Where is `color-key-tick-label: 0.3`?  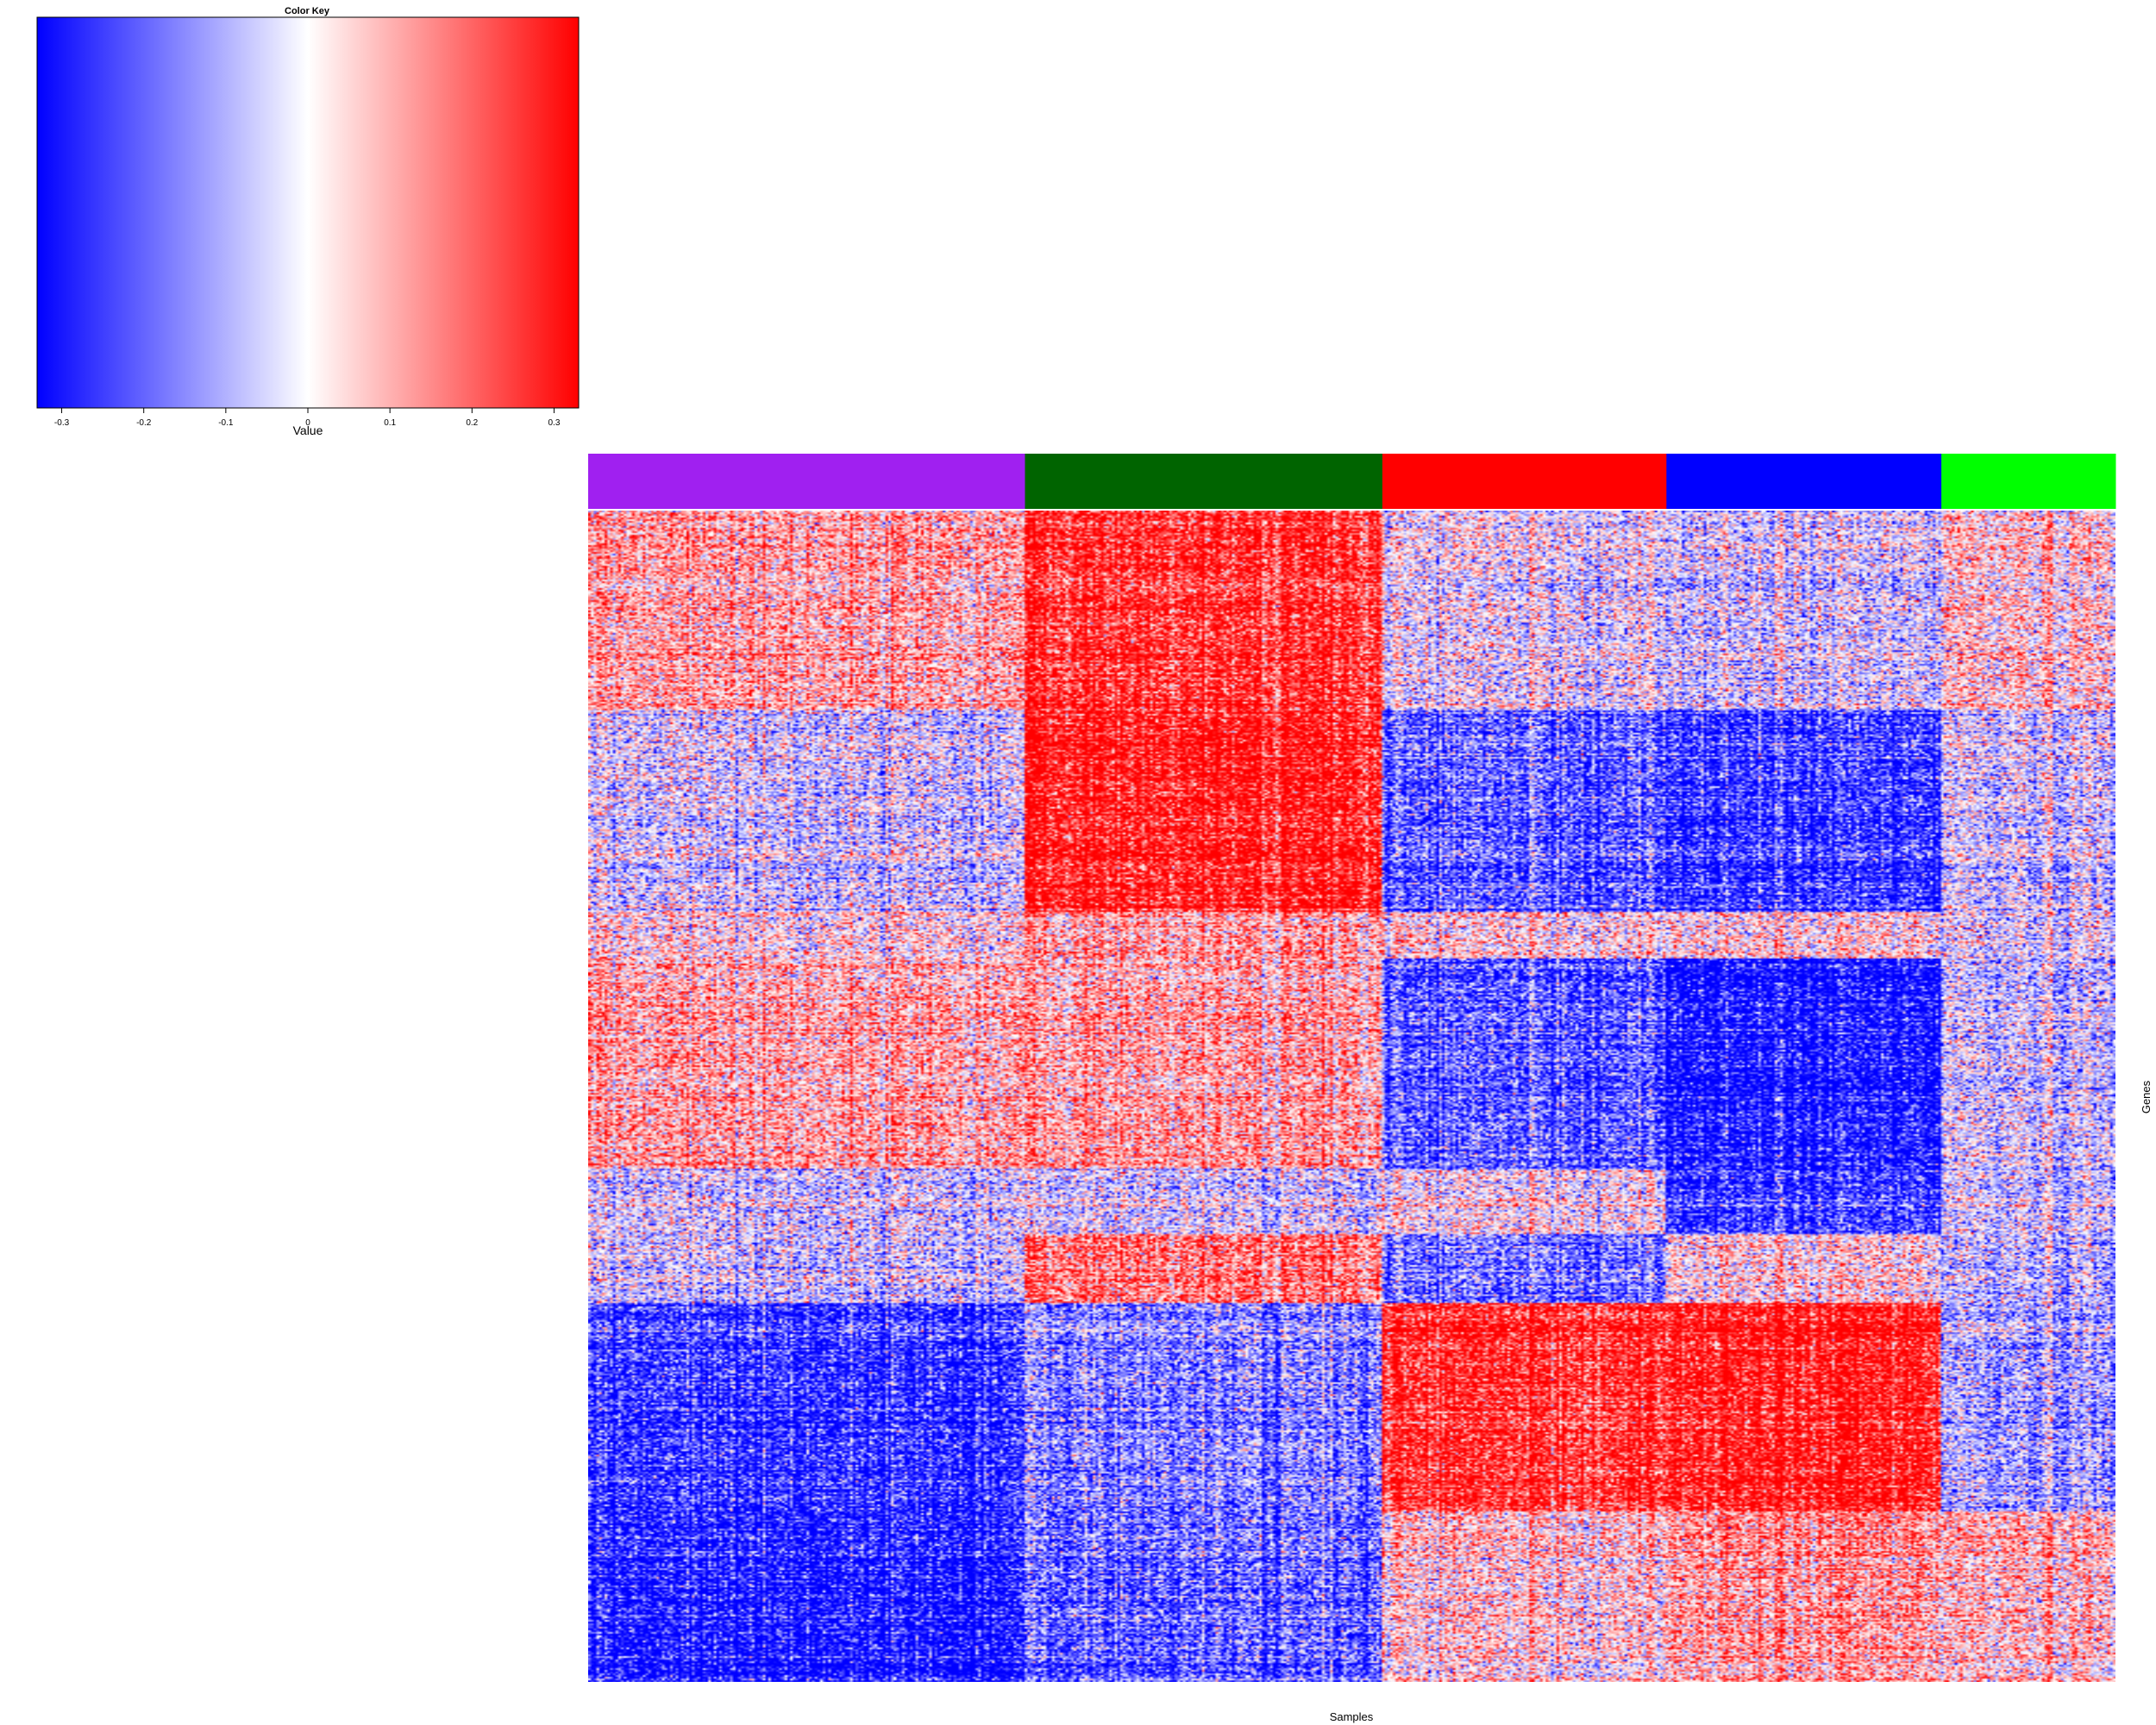
color-key-tick-label: 0.3 is located at coordinates (554, 423).